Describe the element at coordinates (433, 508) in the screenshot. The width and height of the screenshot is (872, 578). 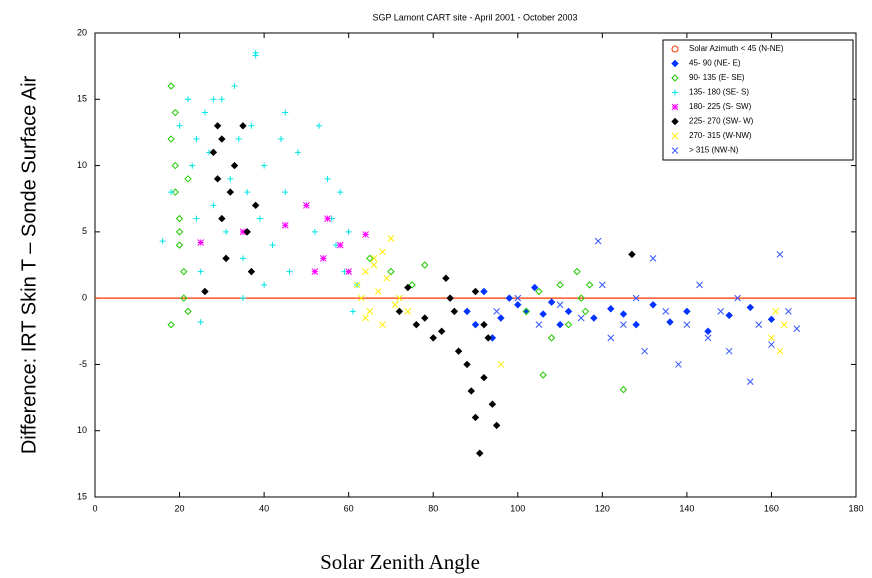
I see `x-tick-label: 80` at that location.